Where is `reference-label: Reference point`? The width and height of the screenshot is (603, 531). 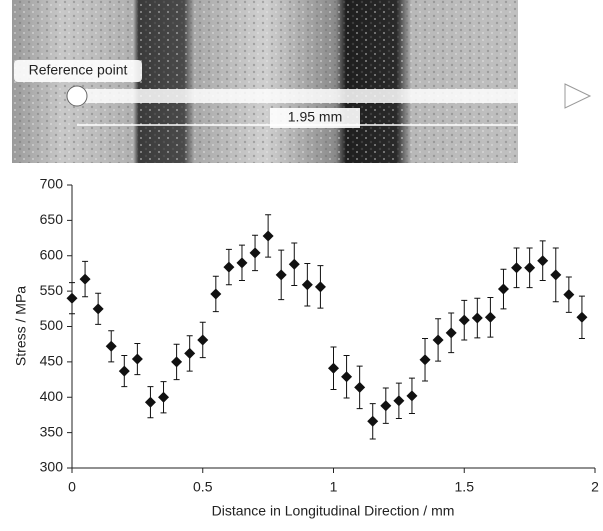
reference-label: Reference point is located at coordinates (78, 70).